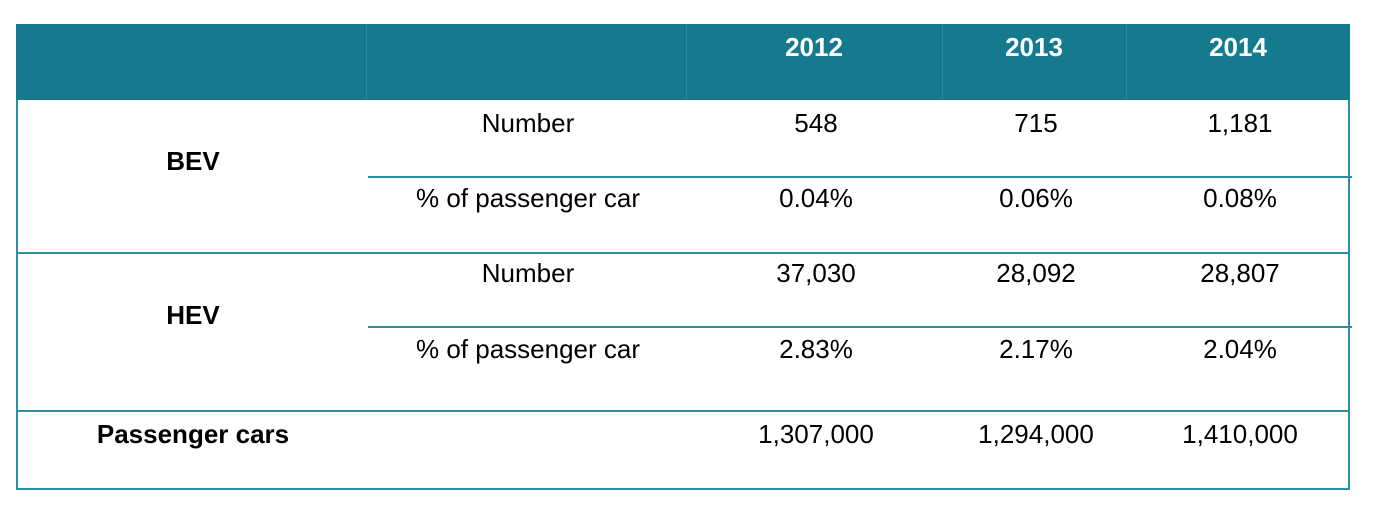  I want to click on bev-inner-divider, so click(860, 177).